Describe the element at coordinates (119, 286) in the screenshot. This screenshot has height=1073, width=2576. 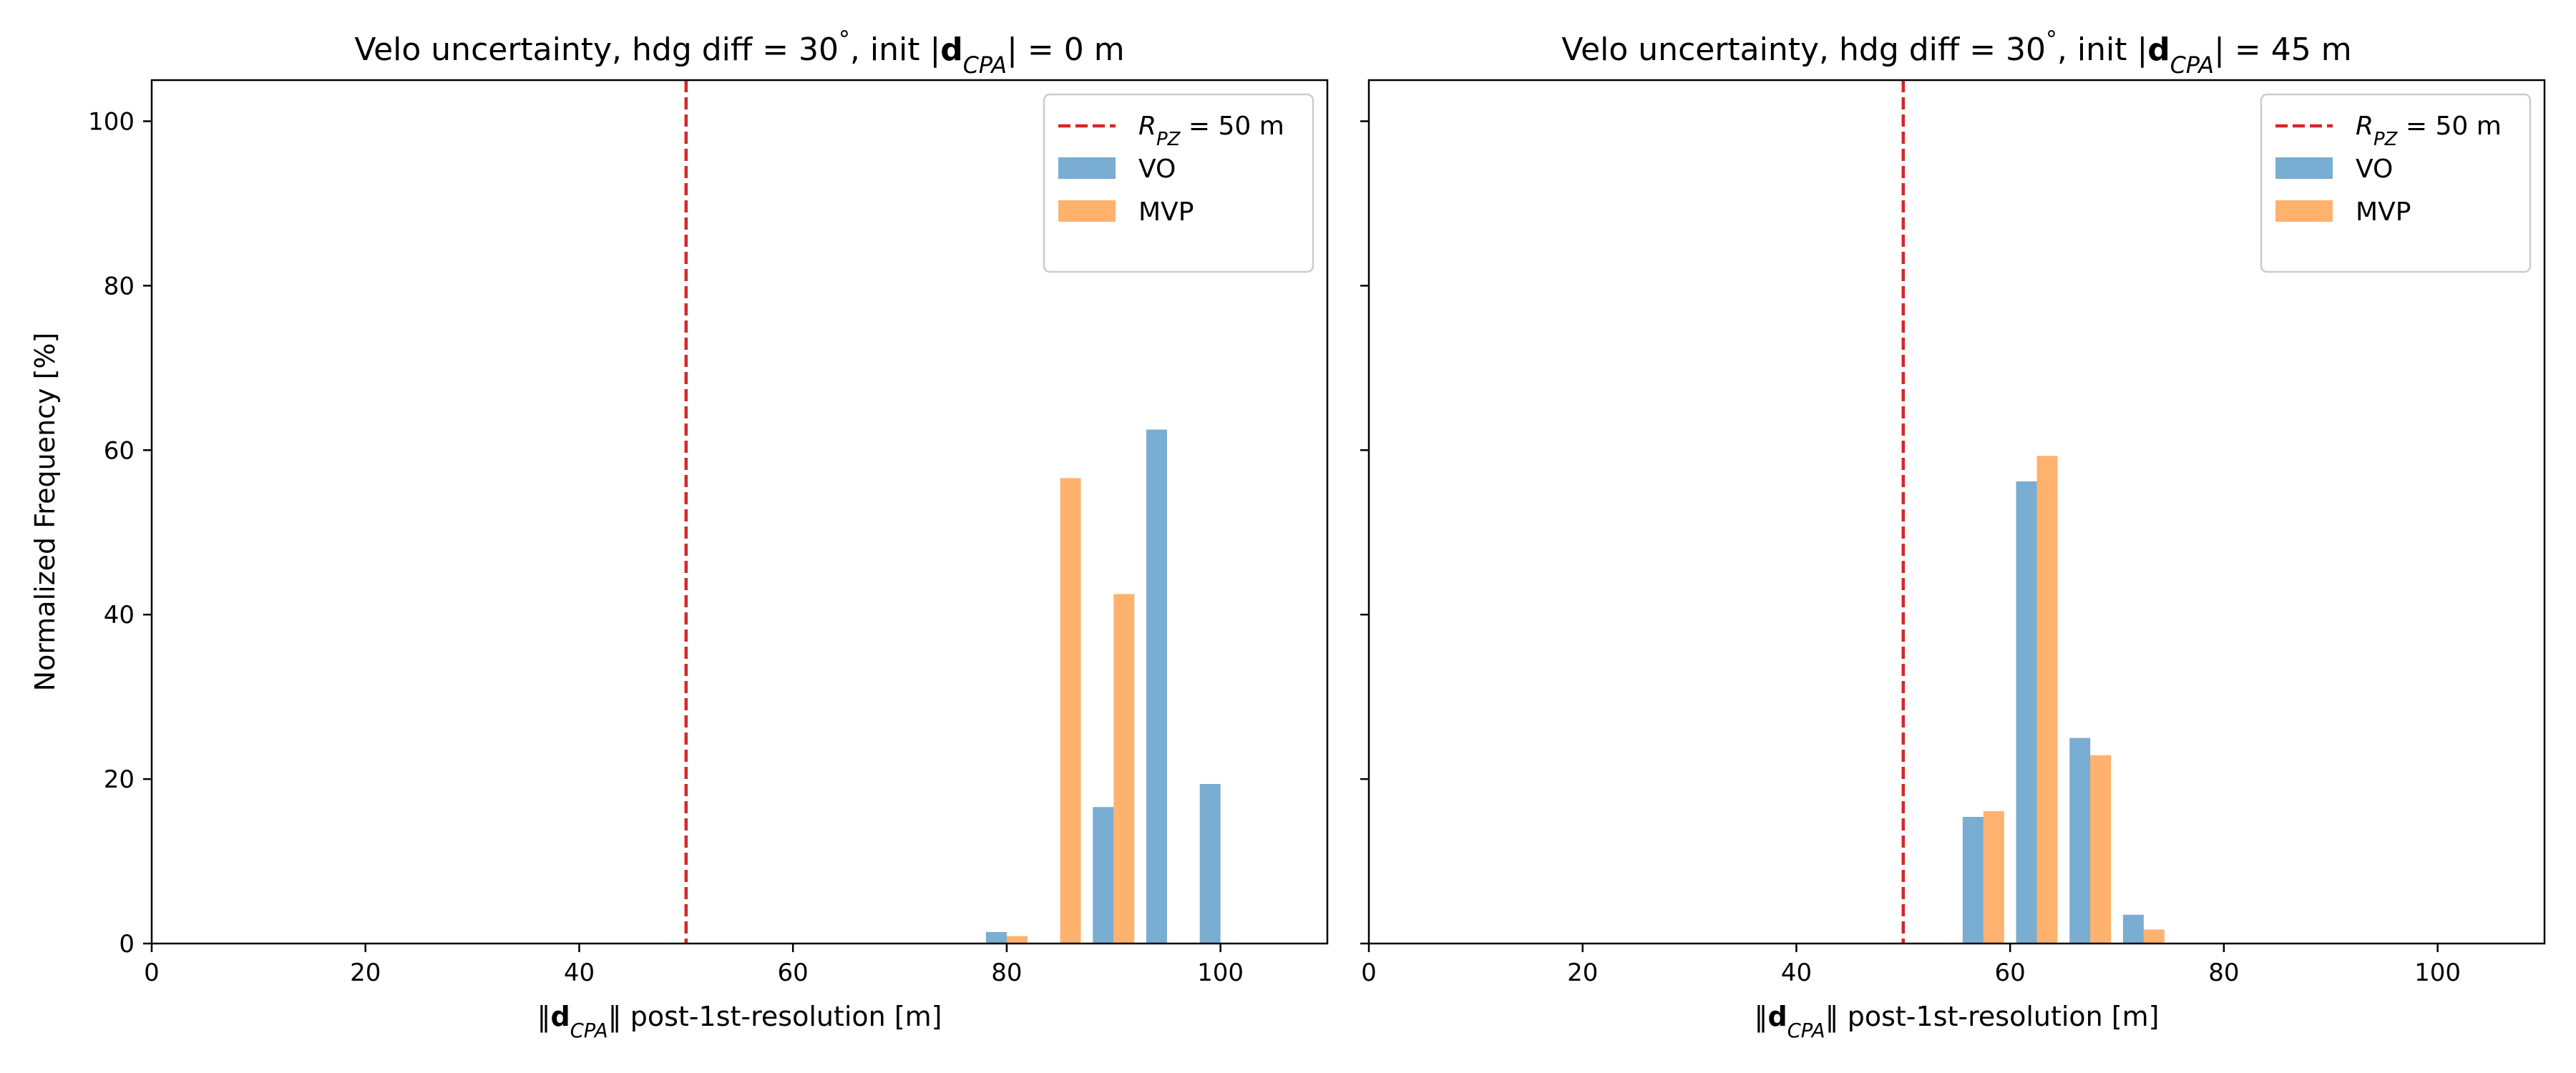
I see `y-tick-label: 80` at that location.